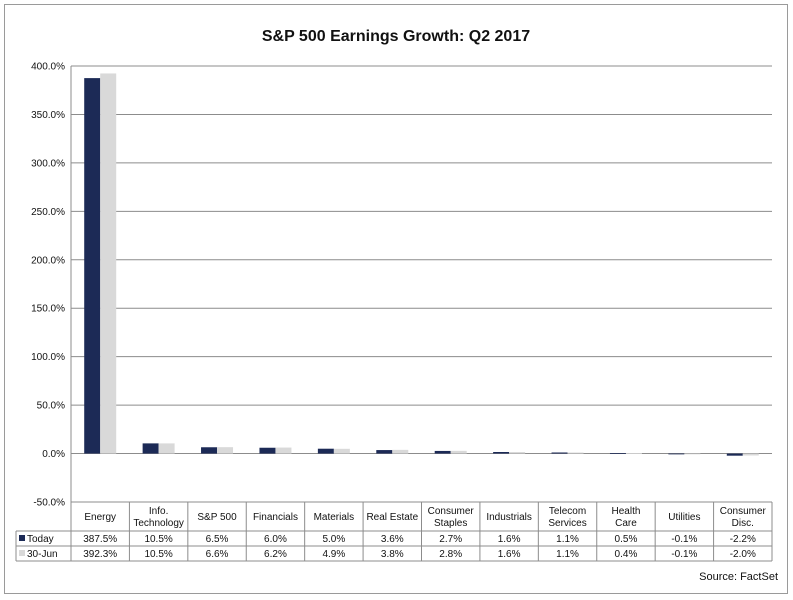  I want to click on y-tick-label: 50.0%, so click(51, 406).